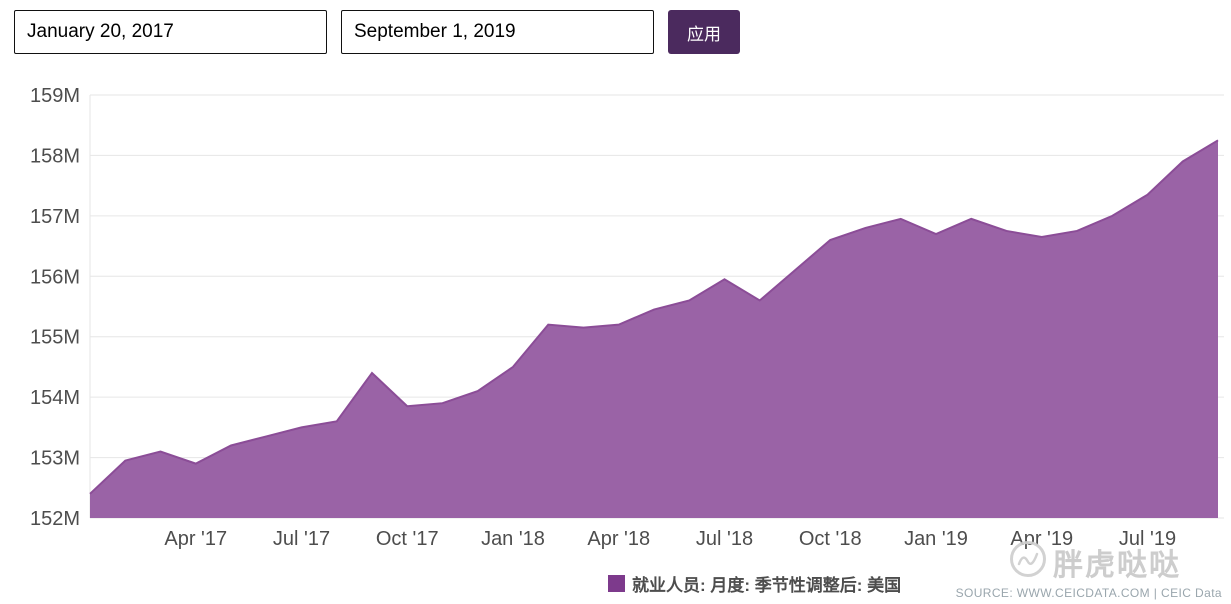 The image size is (1231, 604). I want to click on svg-text: Jan '19, so click(936, 539).